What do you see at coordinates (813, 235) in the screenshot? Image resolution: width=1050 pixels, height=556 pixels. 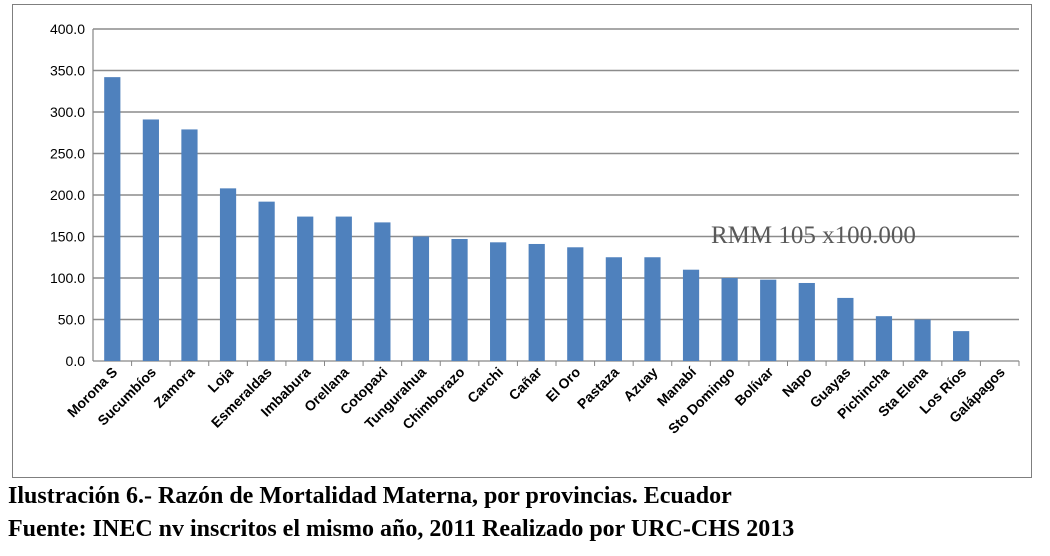 I see `annotation-text: RMM 105 x100.000` at bounding box center [813, 235].